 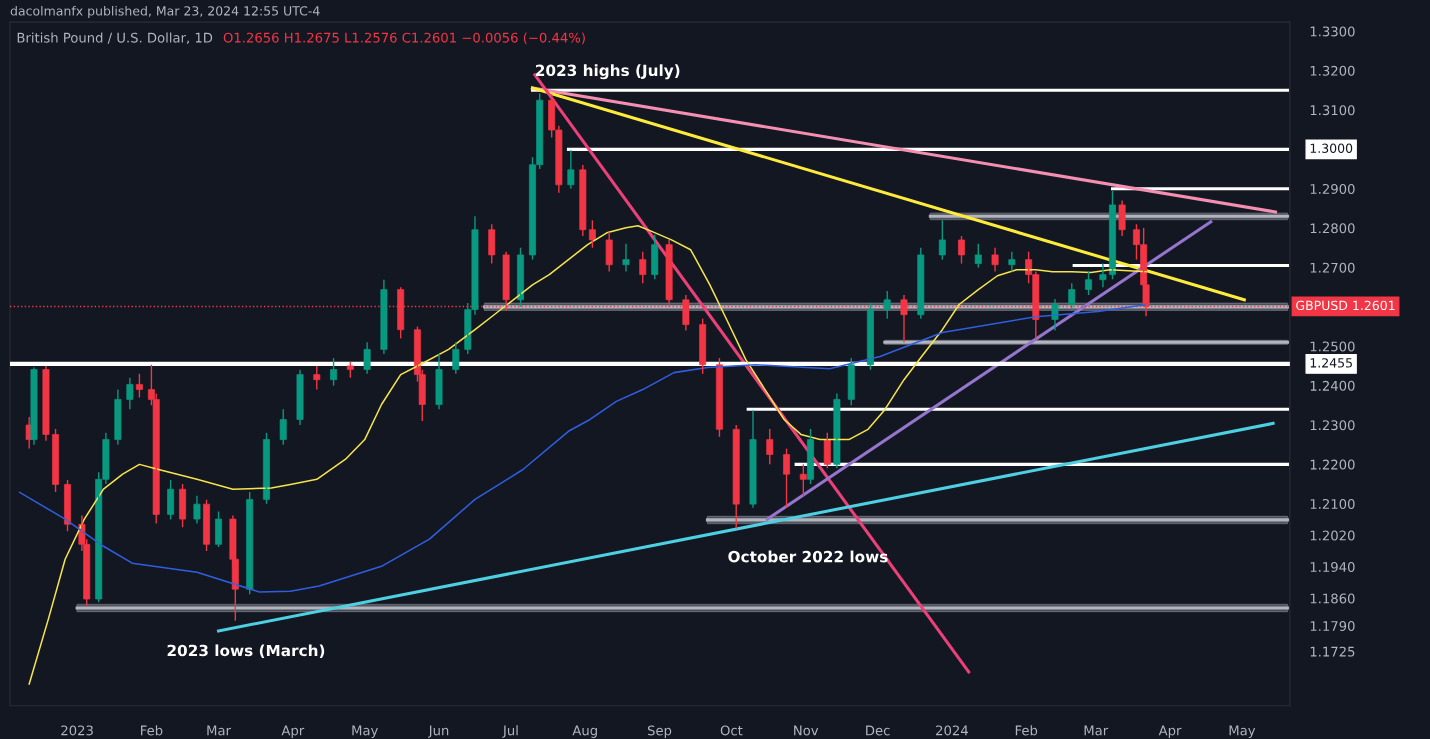 I want to click on text: dacolmanfx published, Mar 23, 2024 12:55 UTC-4, so click(x=165, y=12).